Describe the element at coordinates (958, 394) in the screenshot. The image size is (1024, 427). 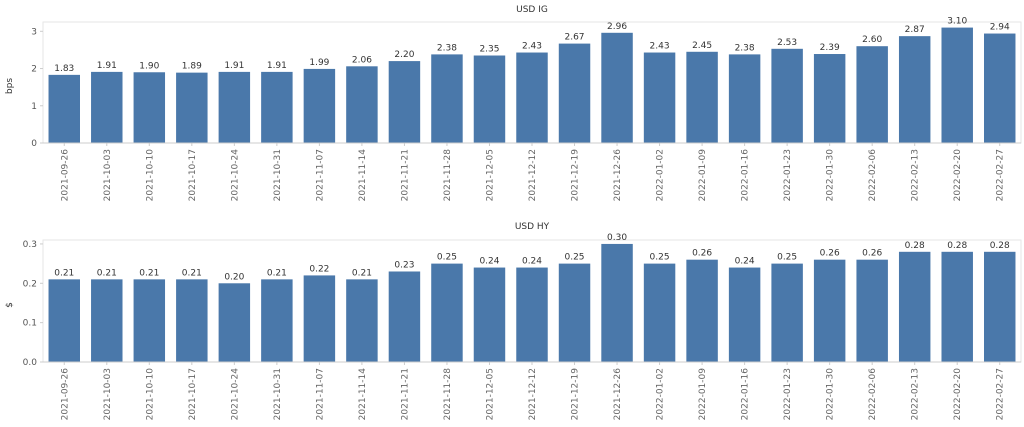
I see `x-tick-label: 2022-02-20` at that location.